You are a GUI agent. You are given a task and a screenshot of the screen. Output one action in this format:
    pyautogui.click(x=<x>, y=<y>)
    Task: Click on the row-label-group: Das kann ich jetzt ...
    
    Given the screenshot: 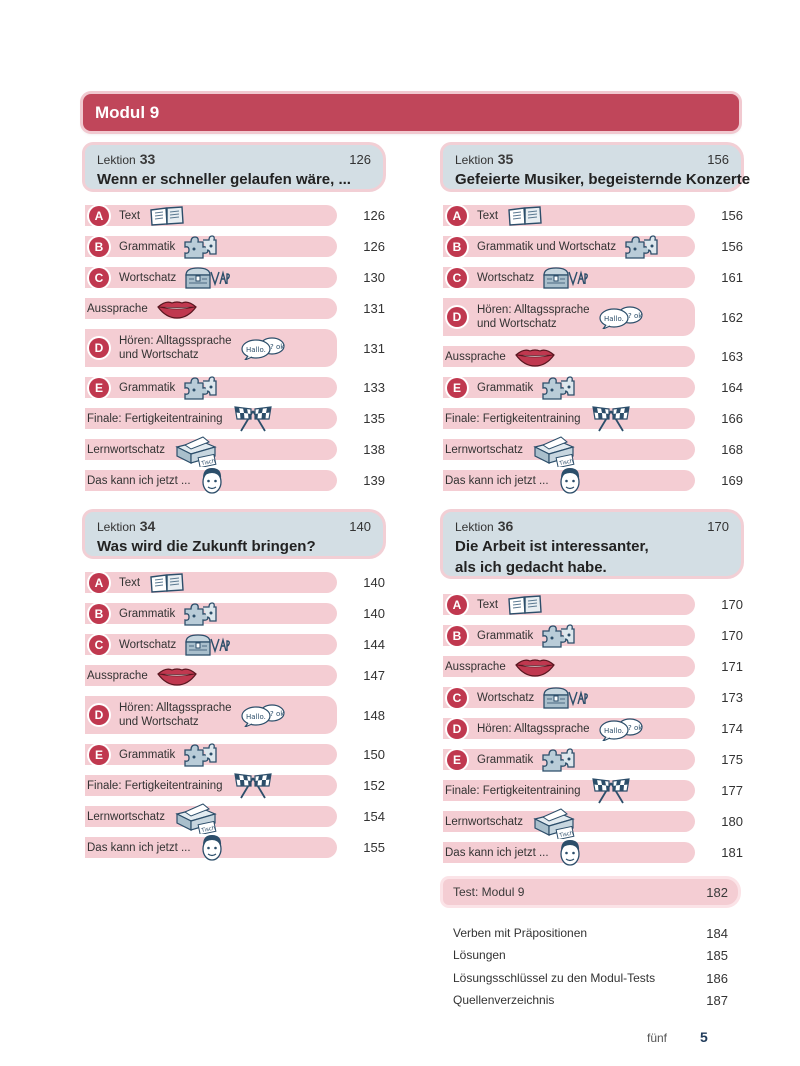 What is the action you would take?
    pyautogui.click(x=138, y=481)
    